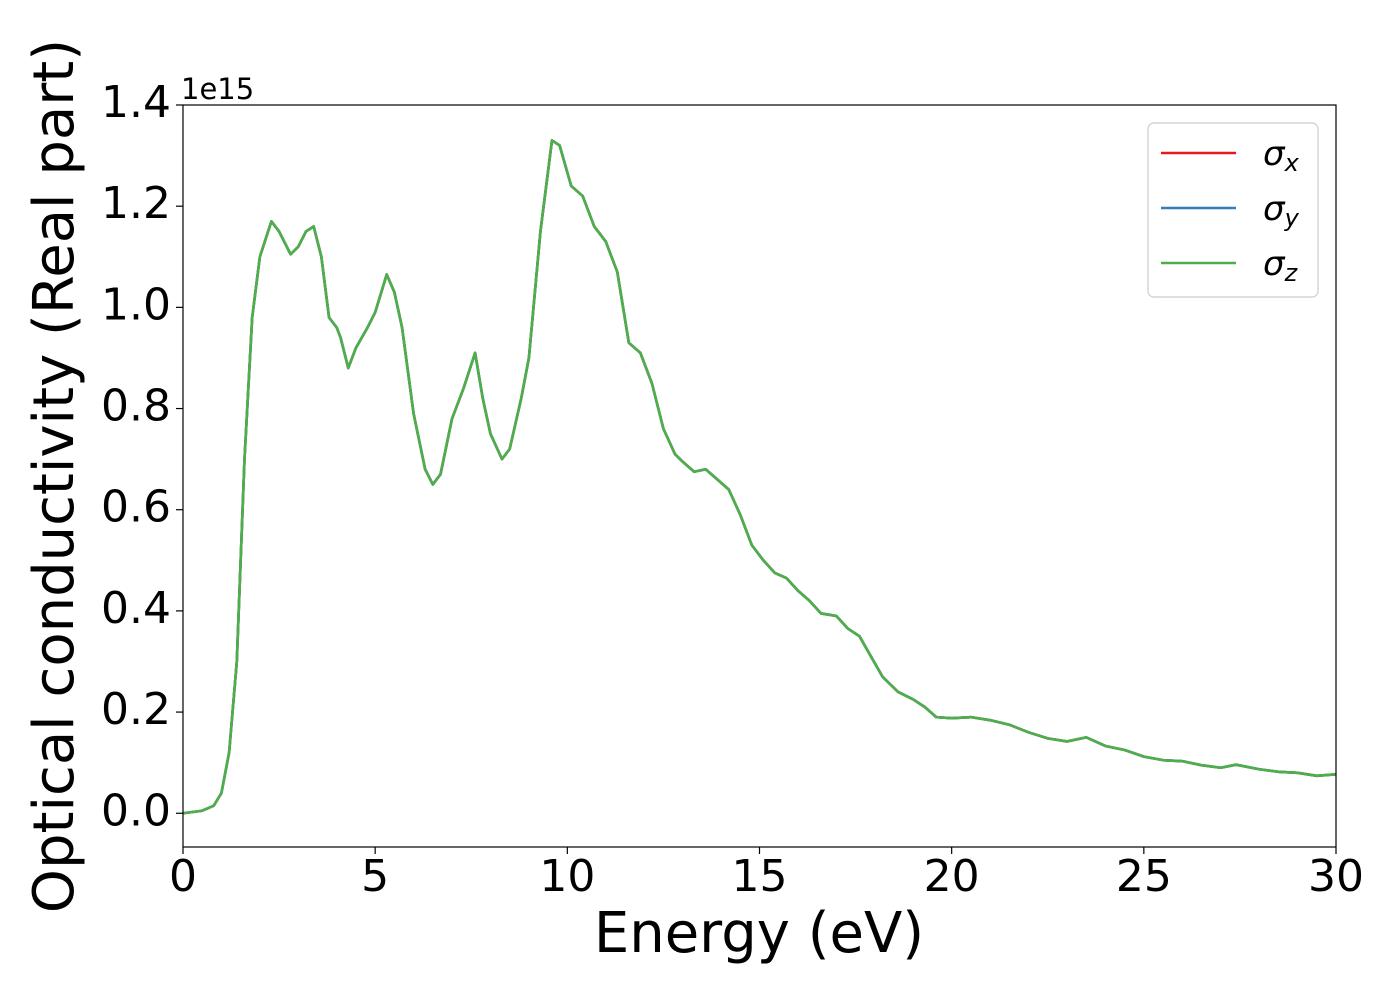 This screenshot has width=1400, height=1000. I want to click on y-offset-label: 1e15, so click(217, 89).